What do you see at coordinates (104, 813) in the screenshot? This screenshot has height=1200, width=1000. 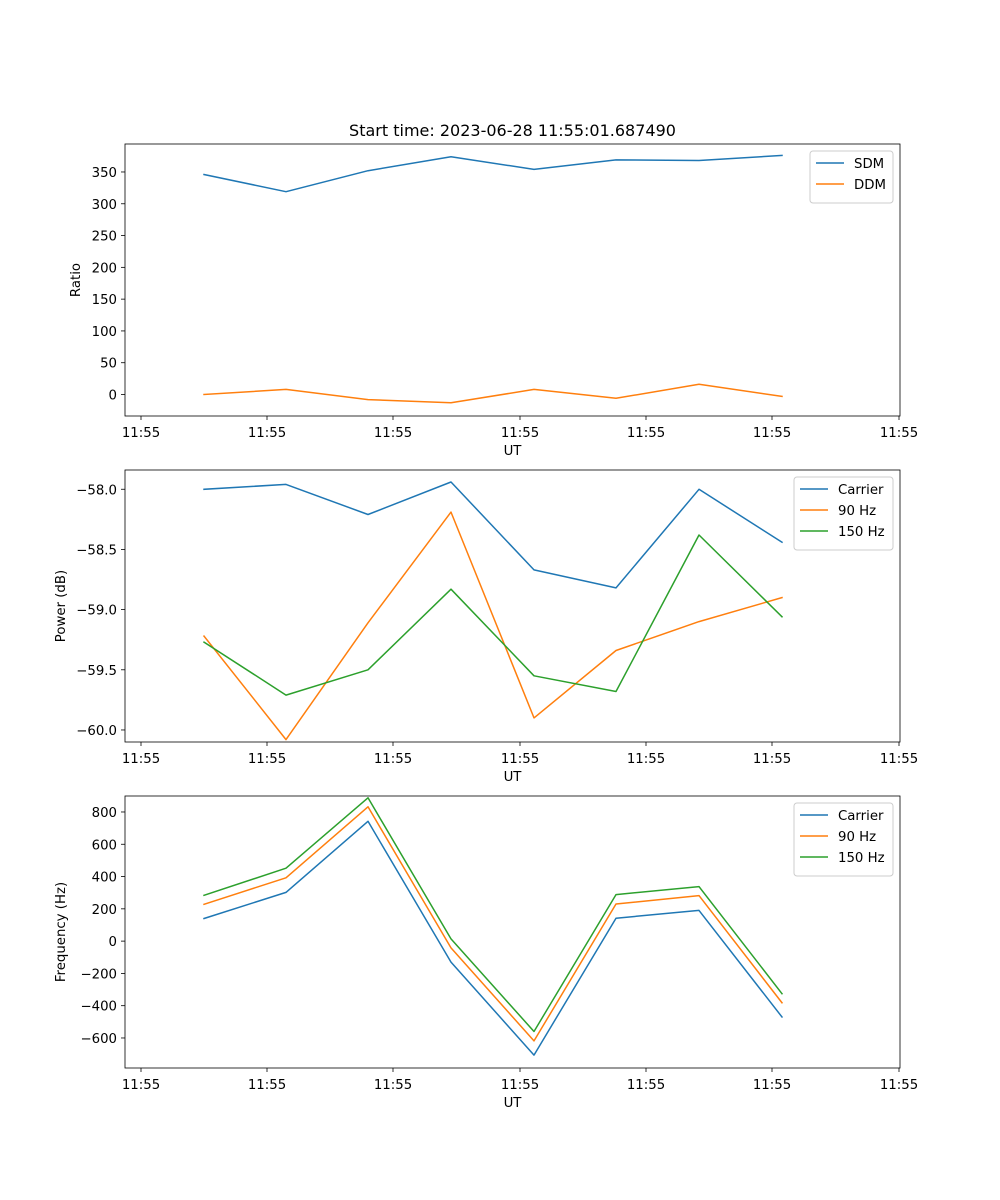 I see `y-tick-label: 800` at bounding box center [104, 813].